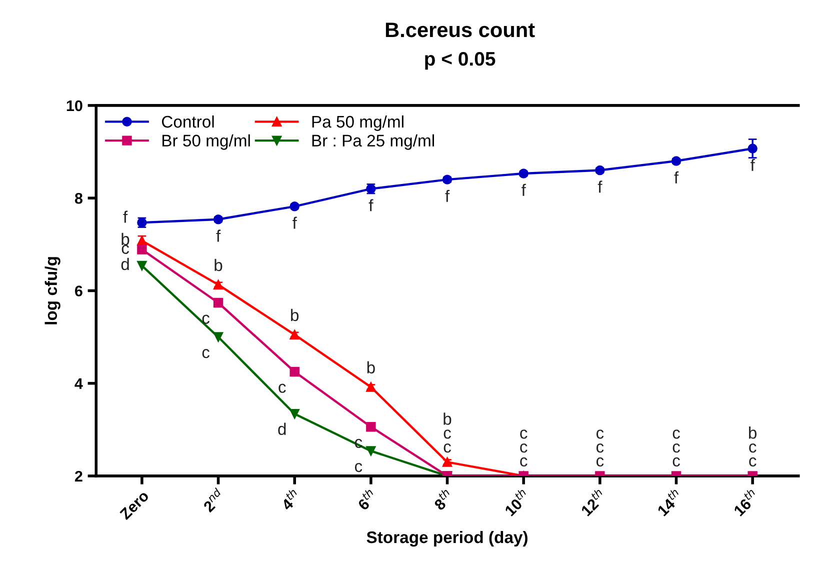 The image size is (836, 570). I want to click on y-axis-title: log cfu/g, so click(52, 290).